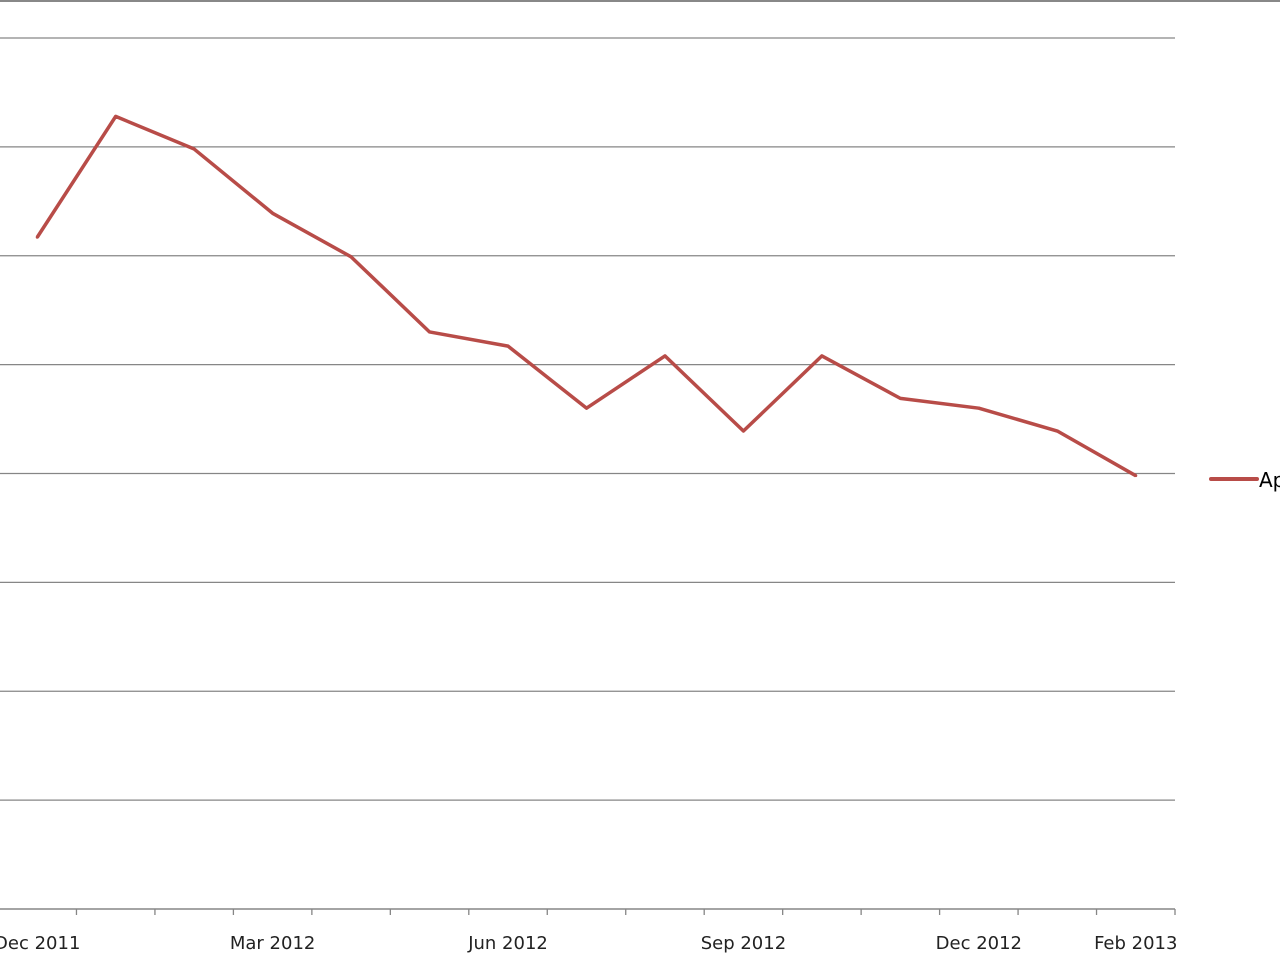 The width and height of the screenshot is (1280, 960). I want to click on x-tick-label: Feb 2013, so click(1135, 943).